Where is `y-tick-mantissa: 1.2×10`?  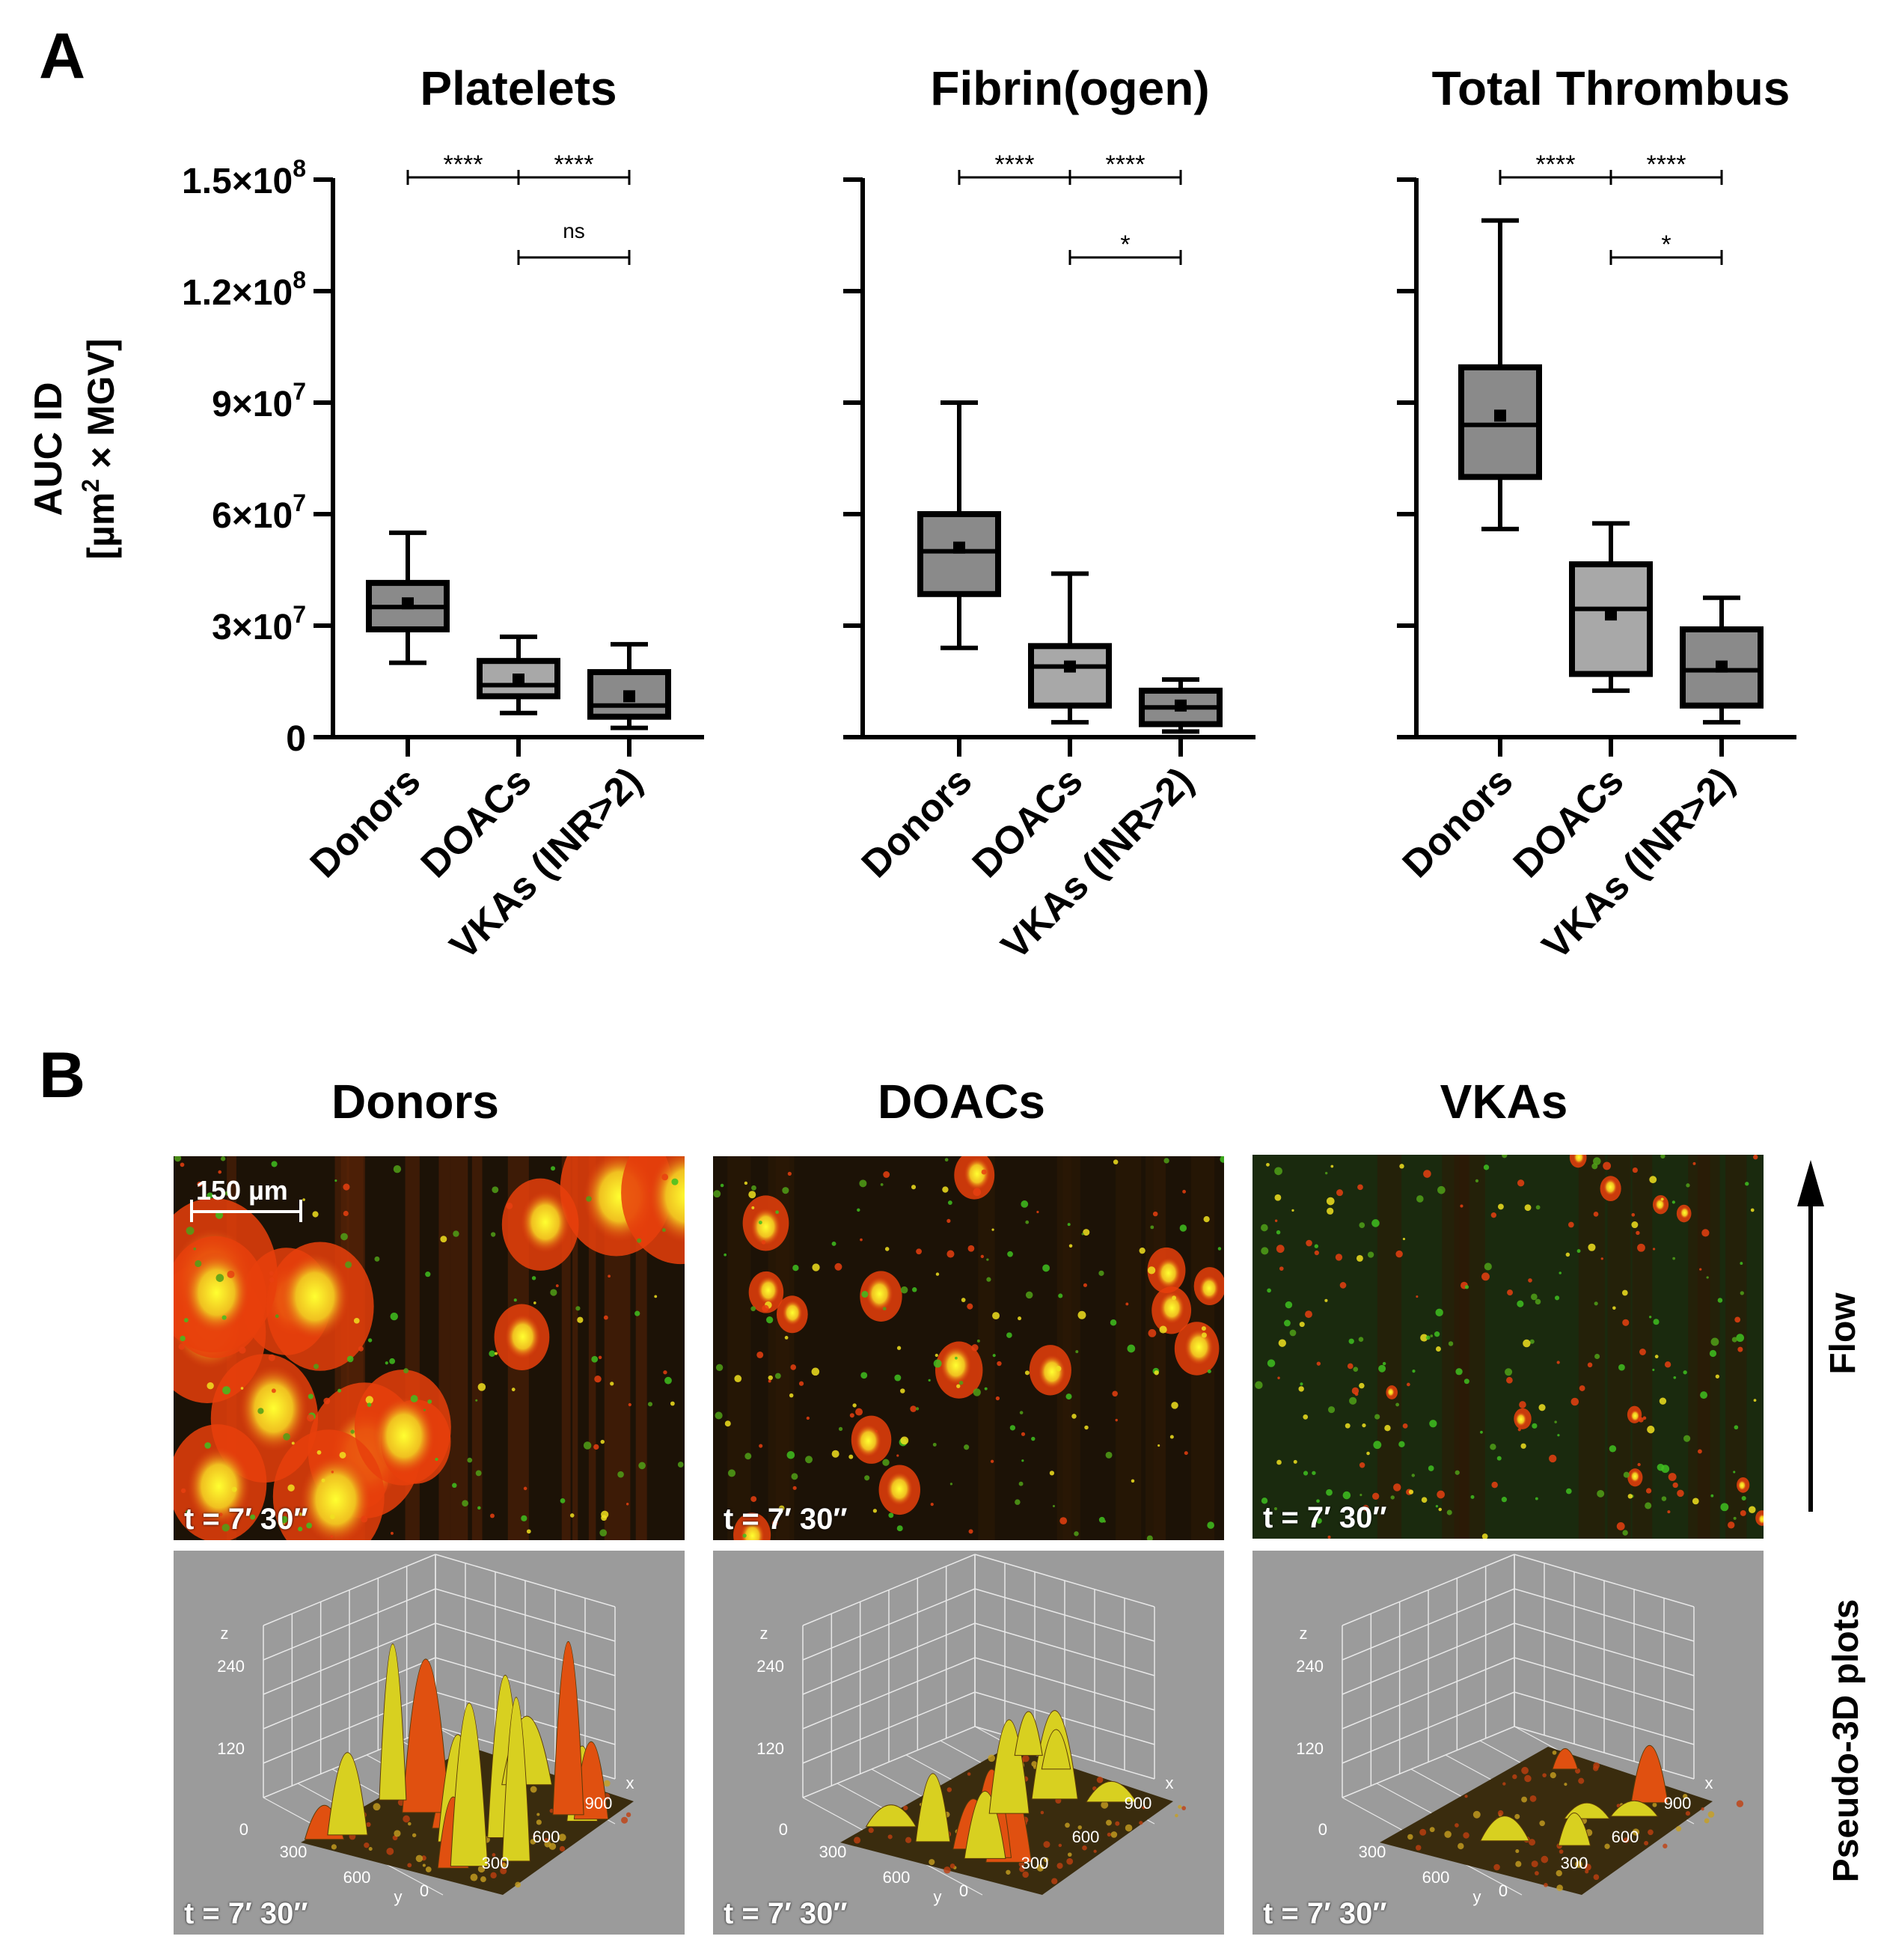
y-tick-mantissa: 1.2×10 is located at coordinates (237, 293).